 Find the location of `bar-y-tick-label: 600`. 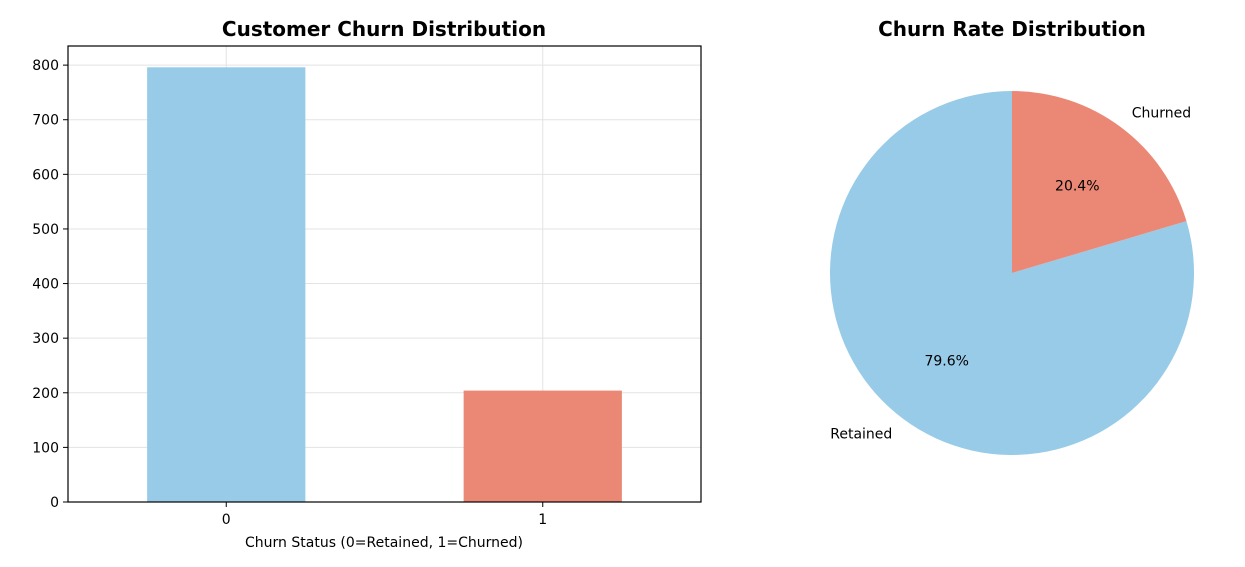

bar-y-tick-label: 600 is located at coordinates (45, 175).